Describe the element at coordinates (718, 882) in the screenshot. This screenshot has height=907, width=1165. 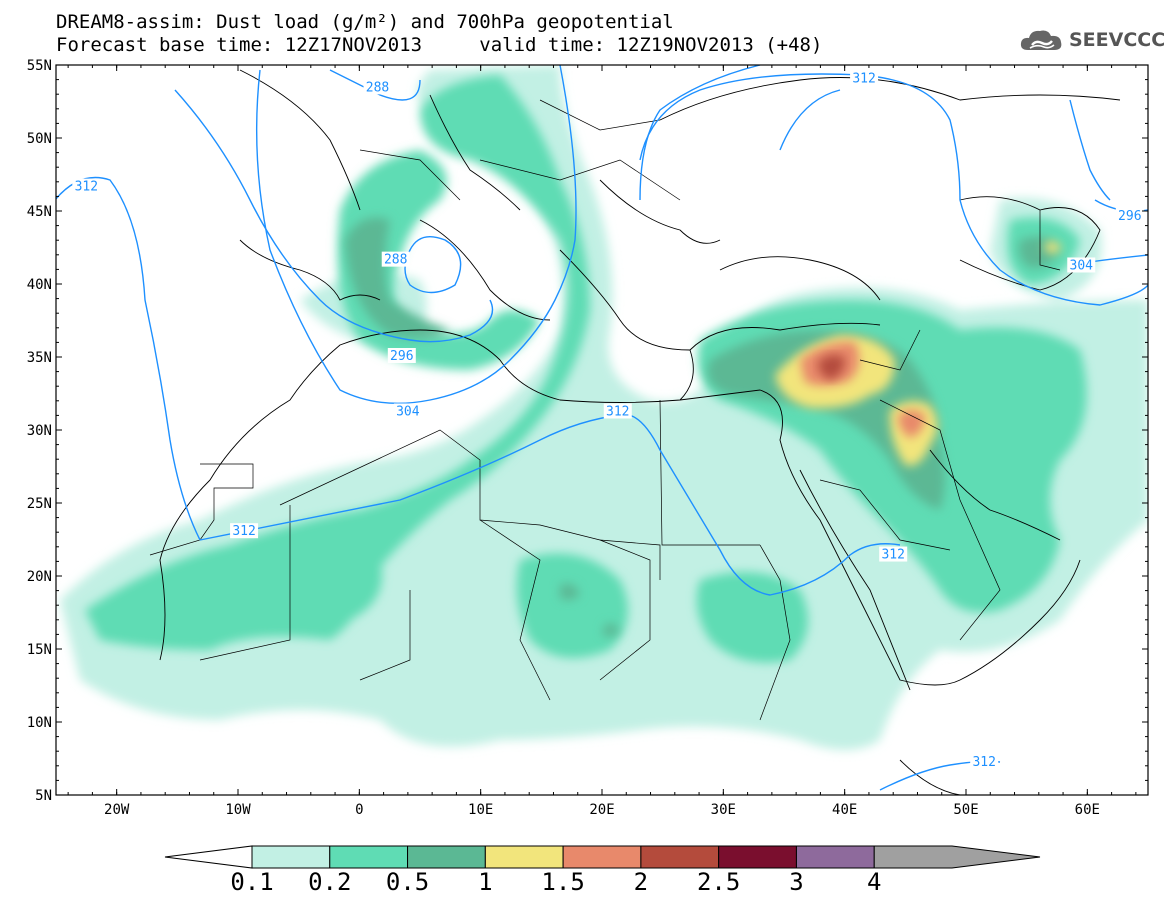
I see `colorbar-label: 2.5` at that location.